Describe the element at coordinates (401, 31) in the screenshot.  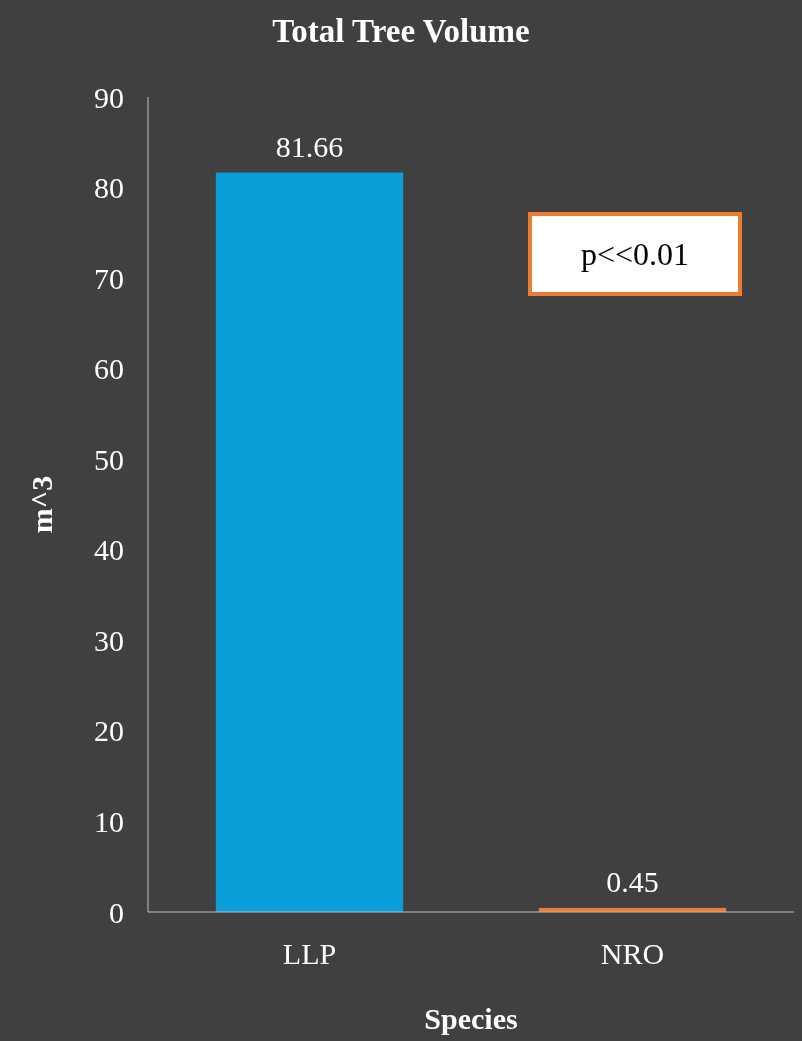
I see `chart-title: Total Tree Volume` at that location.